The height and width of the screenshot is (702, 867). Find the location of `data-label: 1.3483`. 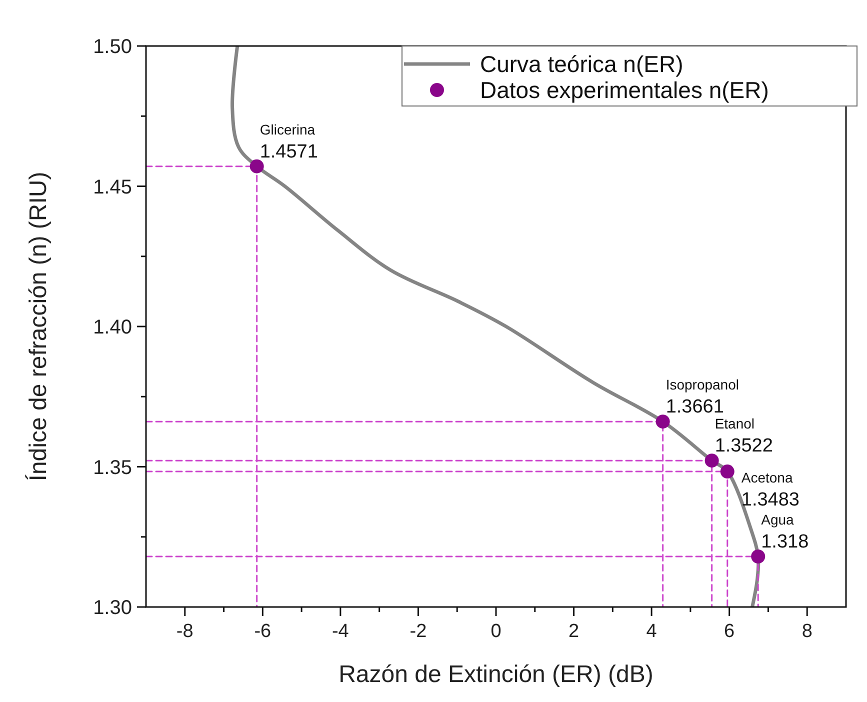

data-label: 1.3483 is located at coordinates (770, 500).